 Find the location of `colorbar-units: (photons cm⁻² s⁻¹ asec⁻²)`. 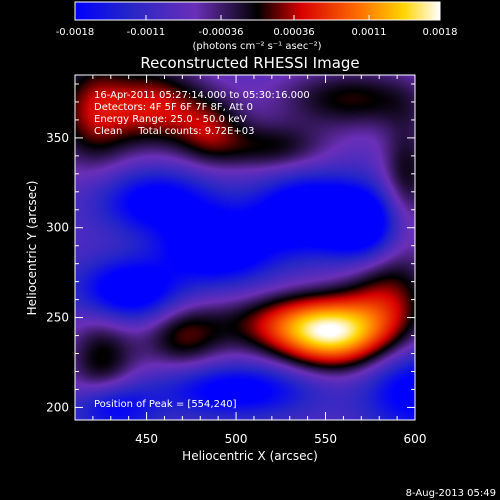

colorbar-units: (photons cm⁻² s⁻¹ asec⁻²) is located at coordinates (256, 46).